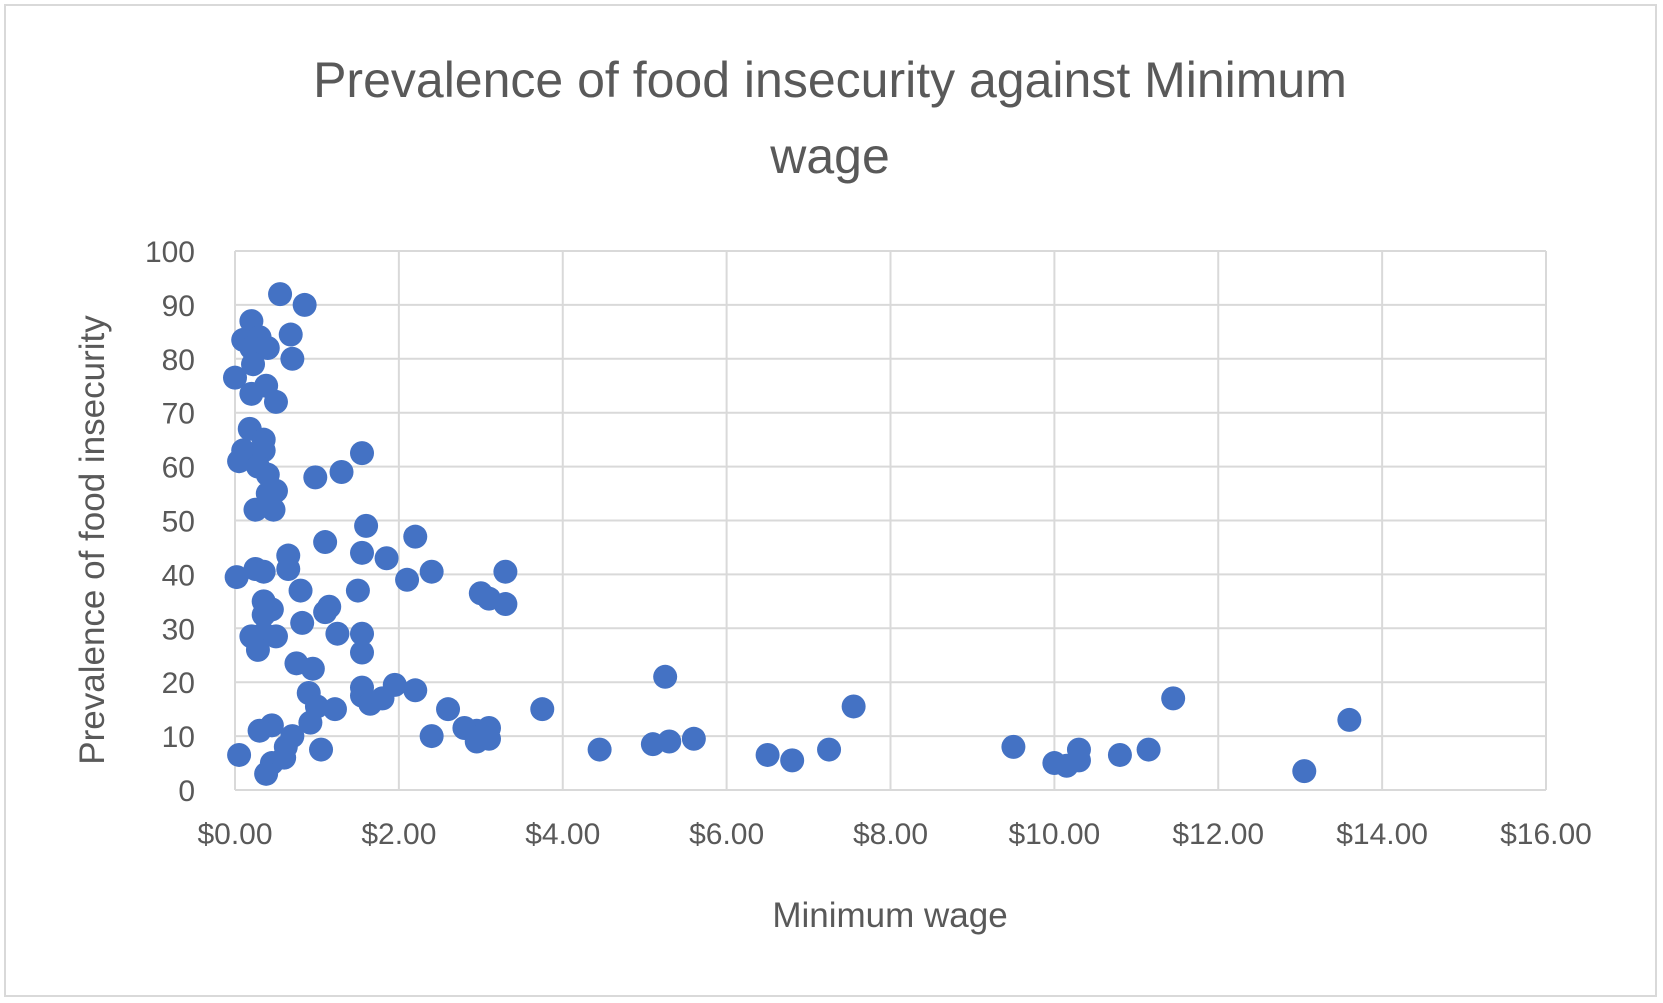 The image size is (1663, 1003). I want to click on x-tick-label: $6.00, so click(726, 834).